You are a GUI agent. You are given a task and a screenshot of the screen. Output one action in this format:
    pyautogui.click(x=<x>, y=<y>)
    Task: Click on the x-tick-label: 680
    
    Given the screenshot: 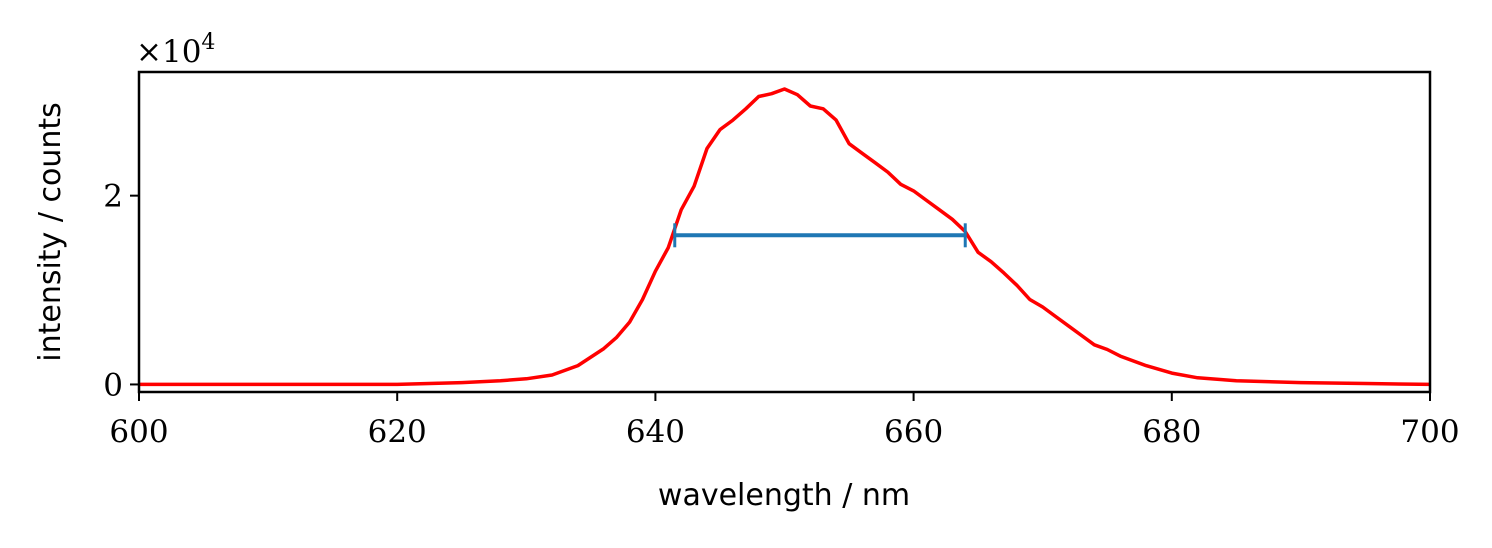 What is the action you would take?
    pyautogui.click(x=1171, y=432)
    